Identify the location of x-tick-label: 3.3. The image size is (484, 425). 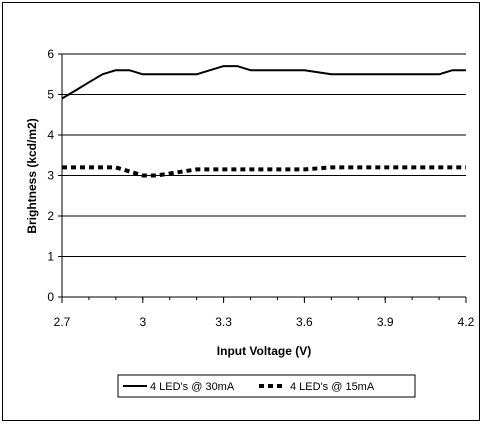
(223, 322).